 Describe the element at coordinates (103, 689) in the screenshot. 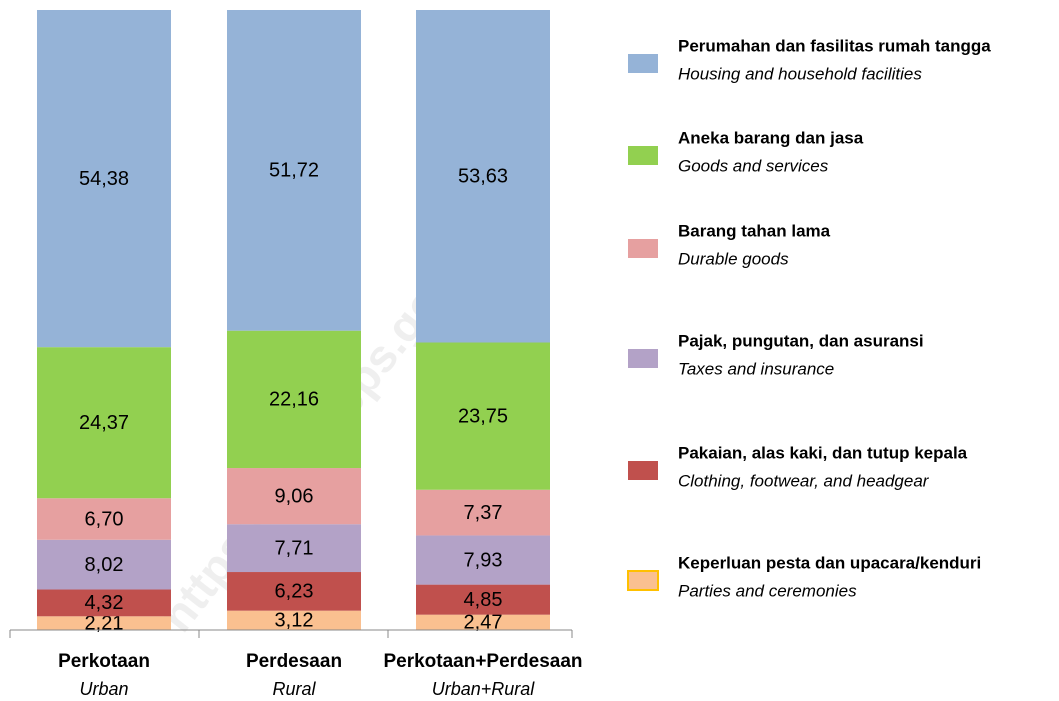

I see `x-tick-label-en: Urban` at that location.